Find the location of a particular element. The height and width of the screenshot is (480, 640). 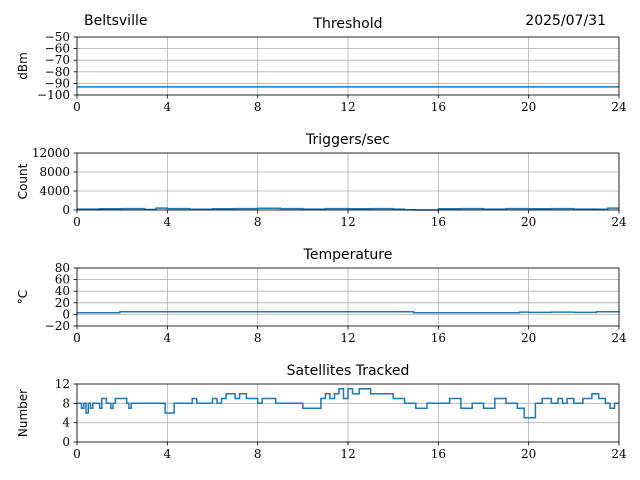

chart-title: Threshold is located at coordinates (348, 24).